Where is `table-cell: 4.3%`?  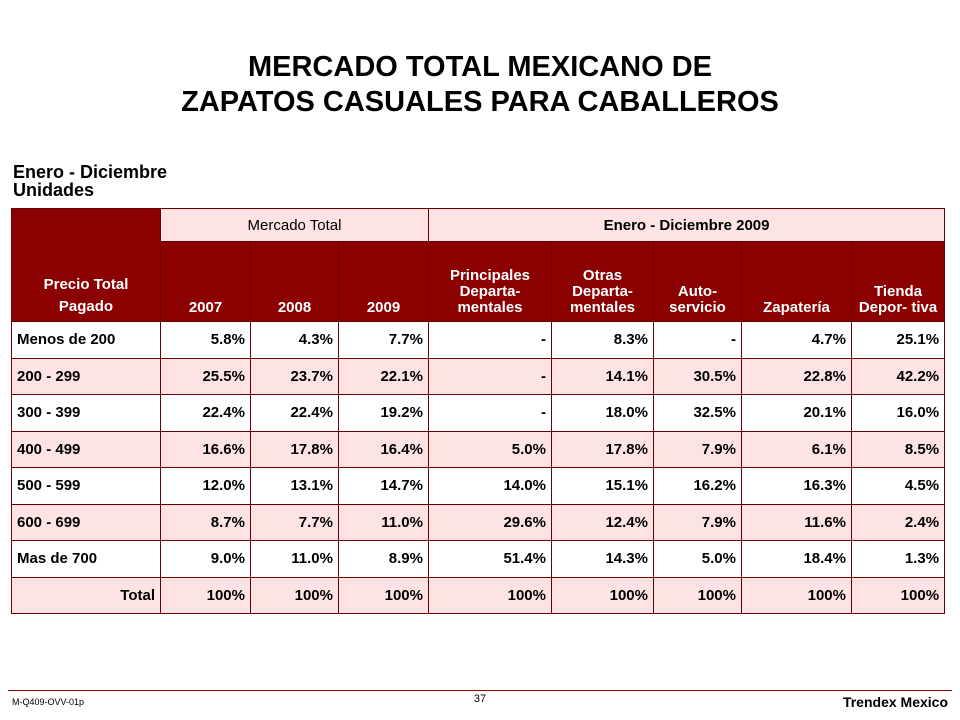 table-cell: 4.3% is located at coordinates (294, 340).